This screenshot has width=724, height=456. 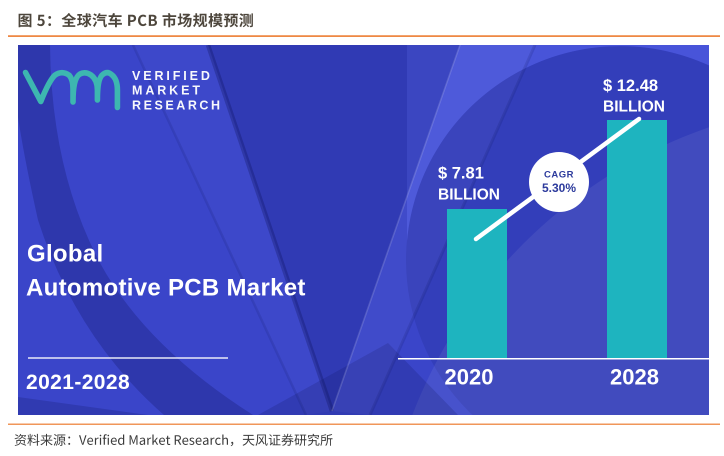 I want to click on svg-text: MARKET, so click(x=167, y=91).